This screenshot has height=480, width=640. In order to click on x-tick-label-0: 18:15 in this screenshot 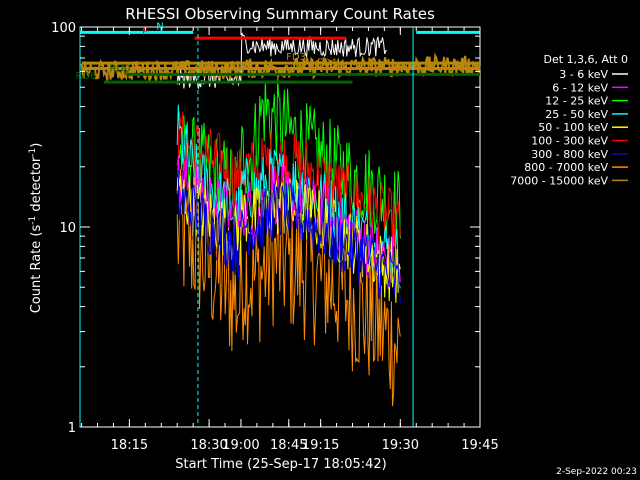, I will do `click(129, 445)`.